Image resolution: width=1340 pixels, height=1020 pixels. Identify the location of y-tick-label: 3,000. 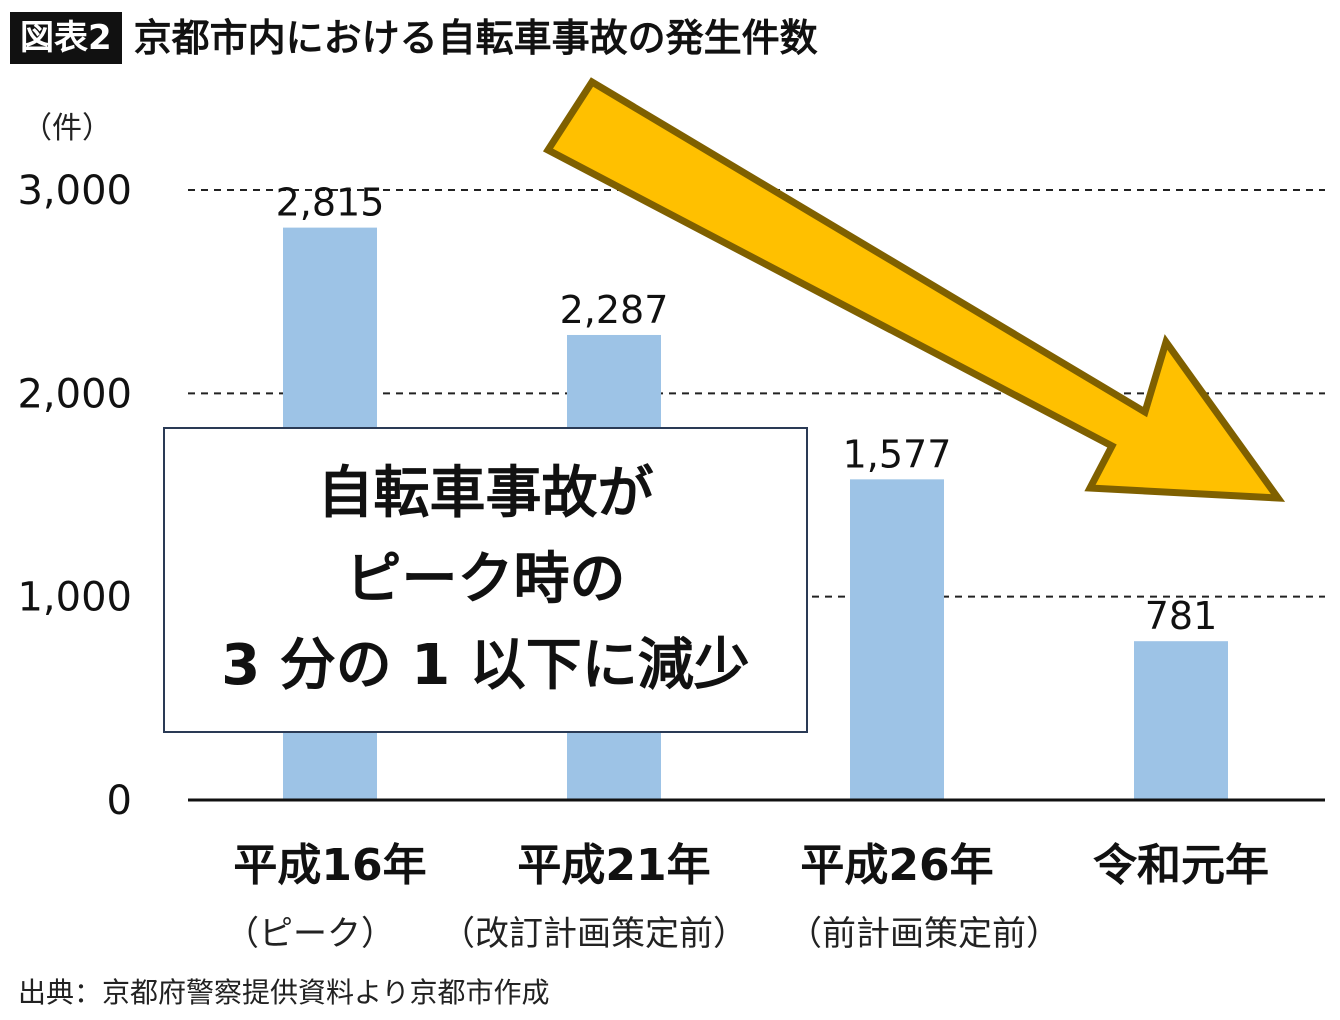
(74, 191).